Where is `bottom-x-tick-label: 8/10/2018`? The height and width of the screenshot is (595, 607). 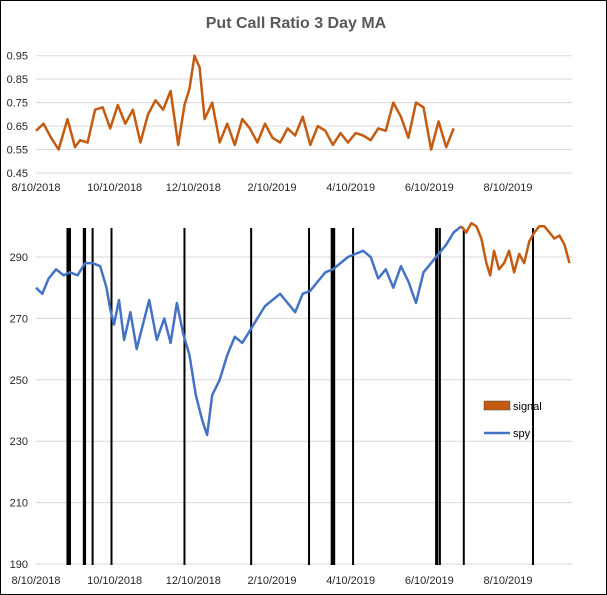 bottom-x-tick-label: 8/10/2018 is located at coordinates (36, 581).